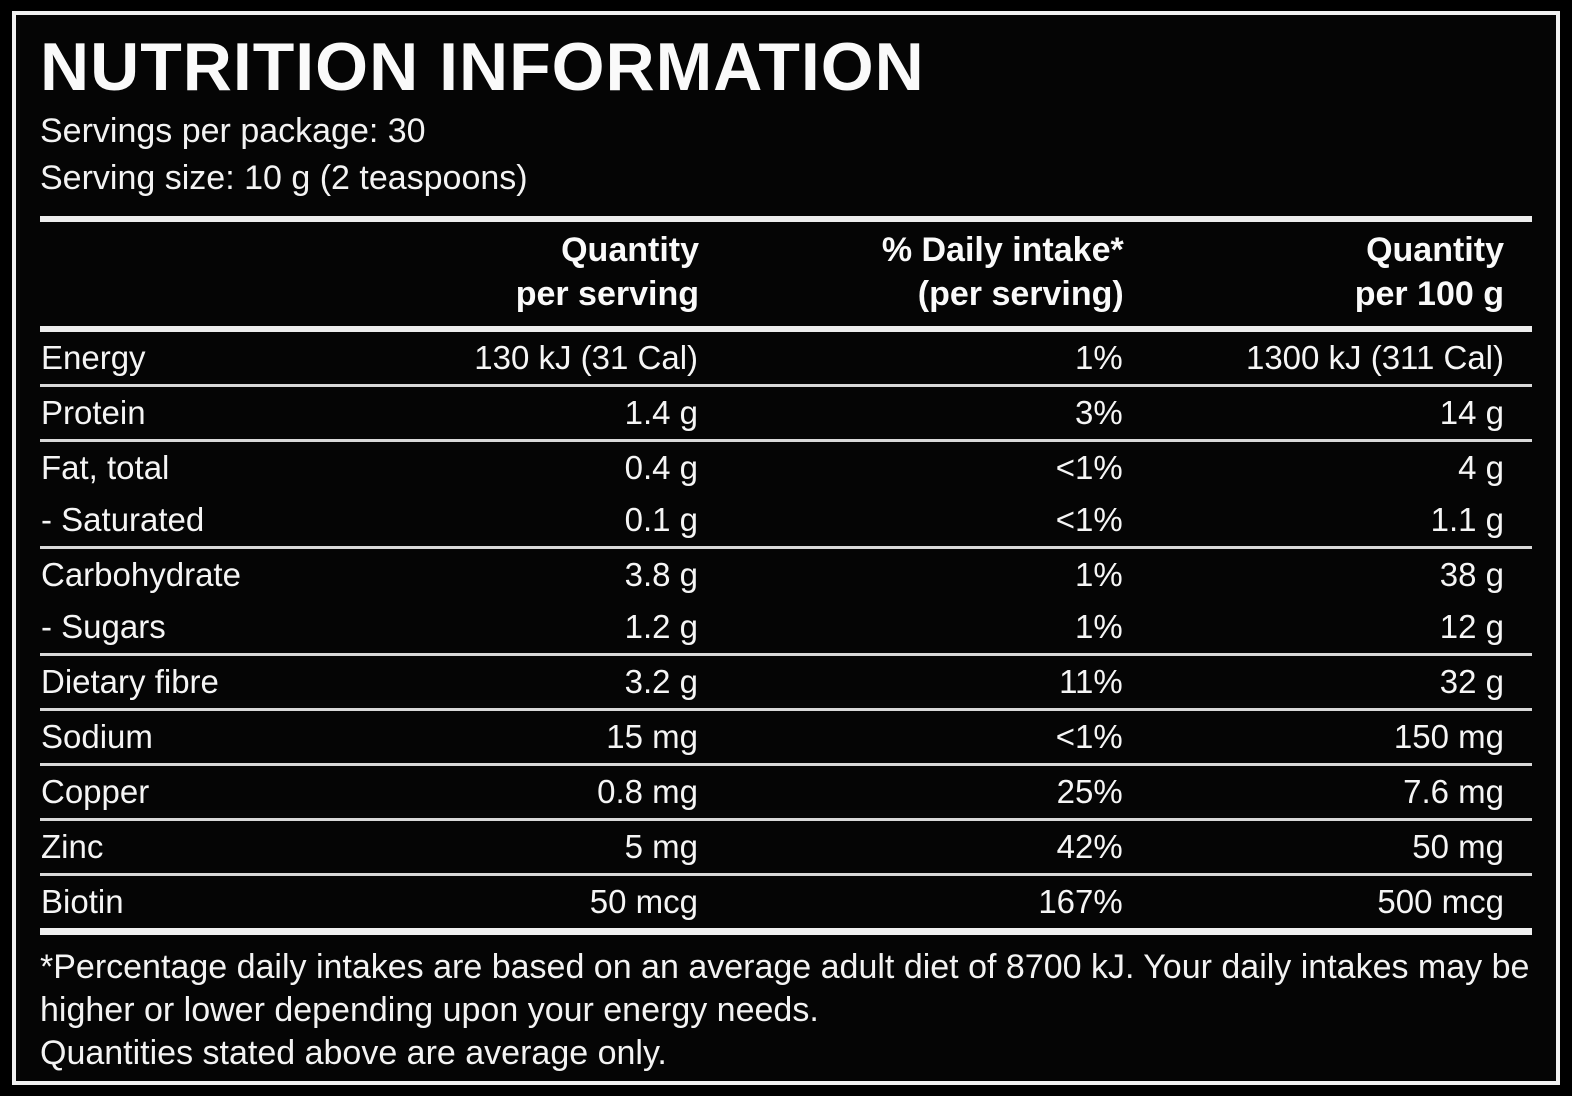 This screenshot has width=1572, height=1096. Describe the element at coordinates (1089, 847) in the screenshot. I see `daily-intake-percent: 42%` at that location.